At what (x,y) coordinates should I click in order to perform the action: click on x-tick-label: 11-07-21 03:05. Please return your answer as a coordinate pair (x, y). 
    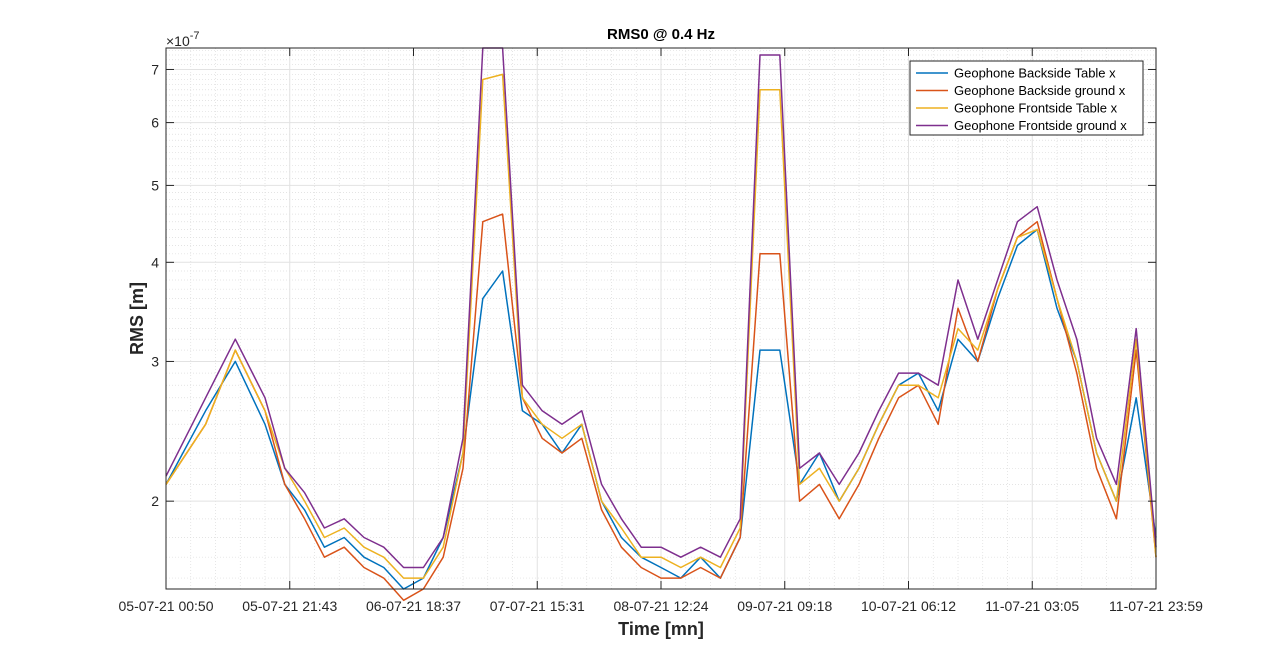
    Looking at the image, I should click on (1032, 606).